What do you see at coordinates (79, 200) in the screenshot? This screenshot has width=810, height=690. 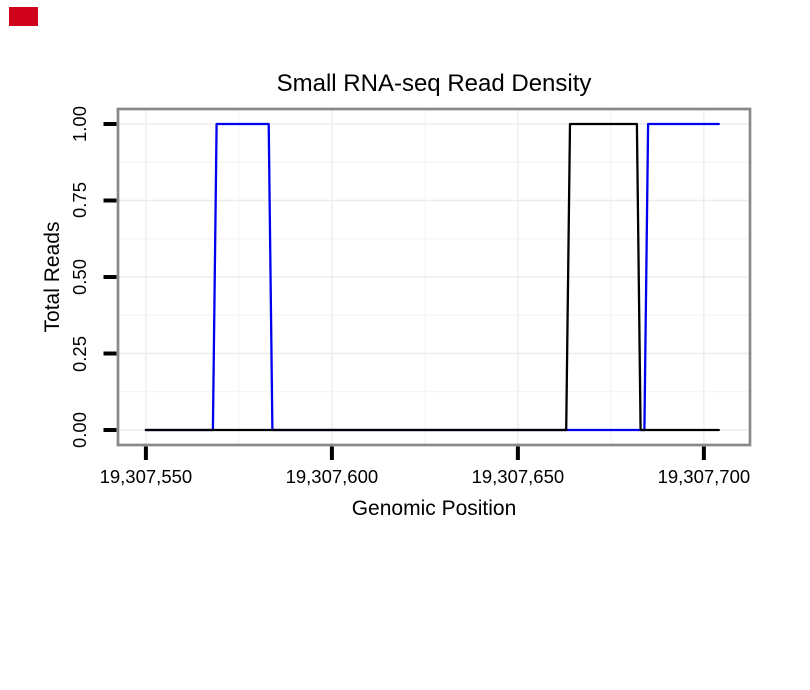 I see `y-tick-label: 0.75` at bounding box center [79, 200].